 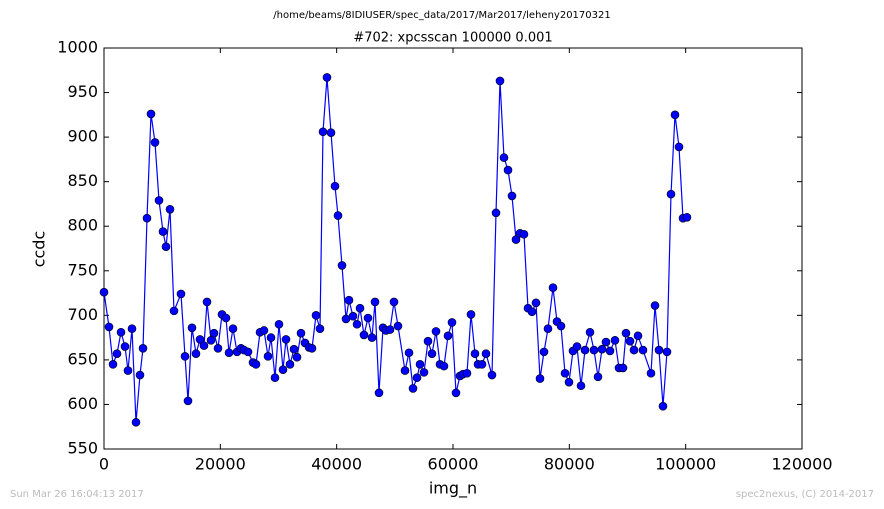 What do you see at coordinates (685, 464) in the screenshot?
I see `x-tick-label: 100000` at bounding box center [685, 464].